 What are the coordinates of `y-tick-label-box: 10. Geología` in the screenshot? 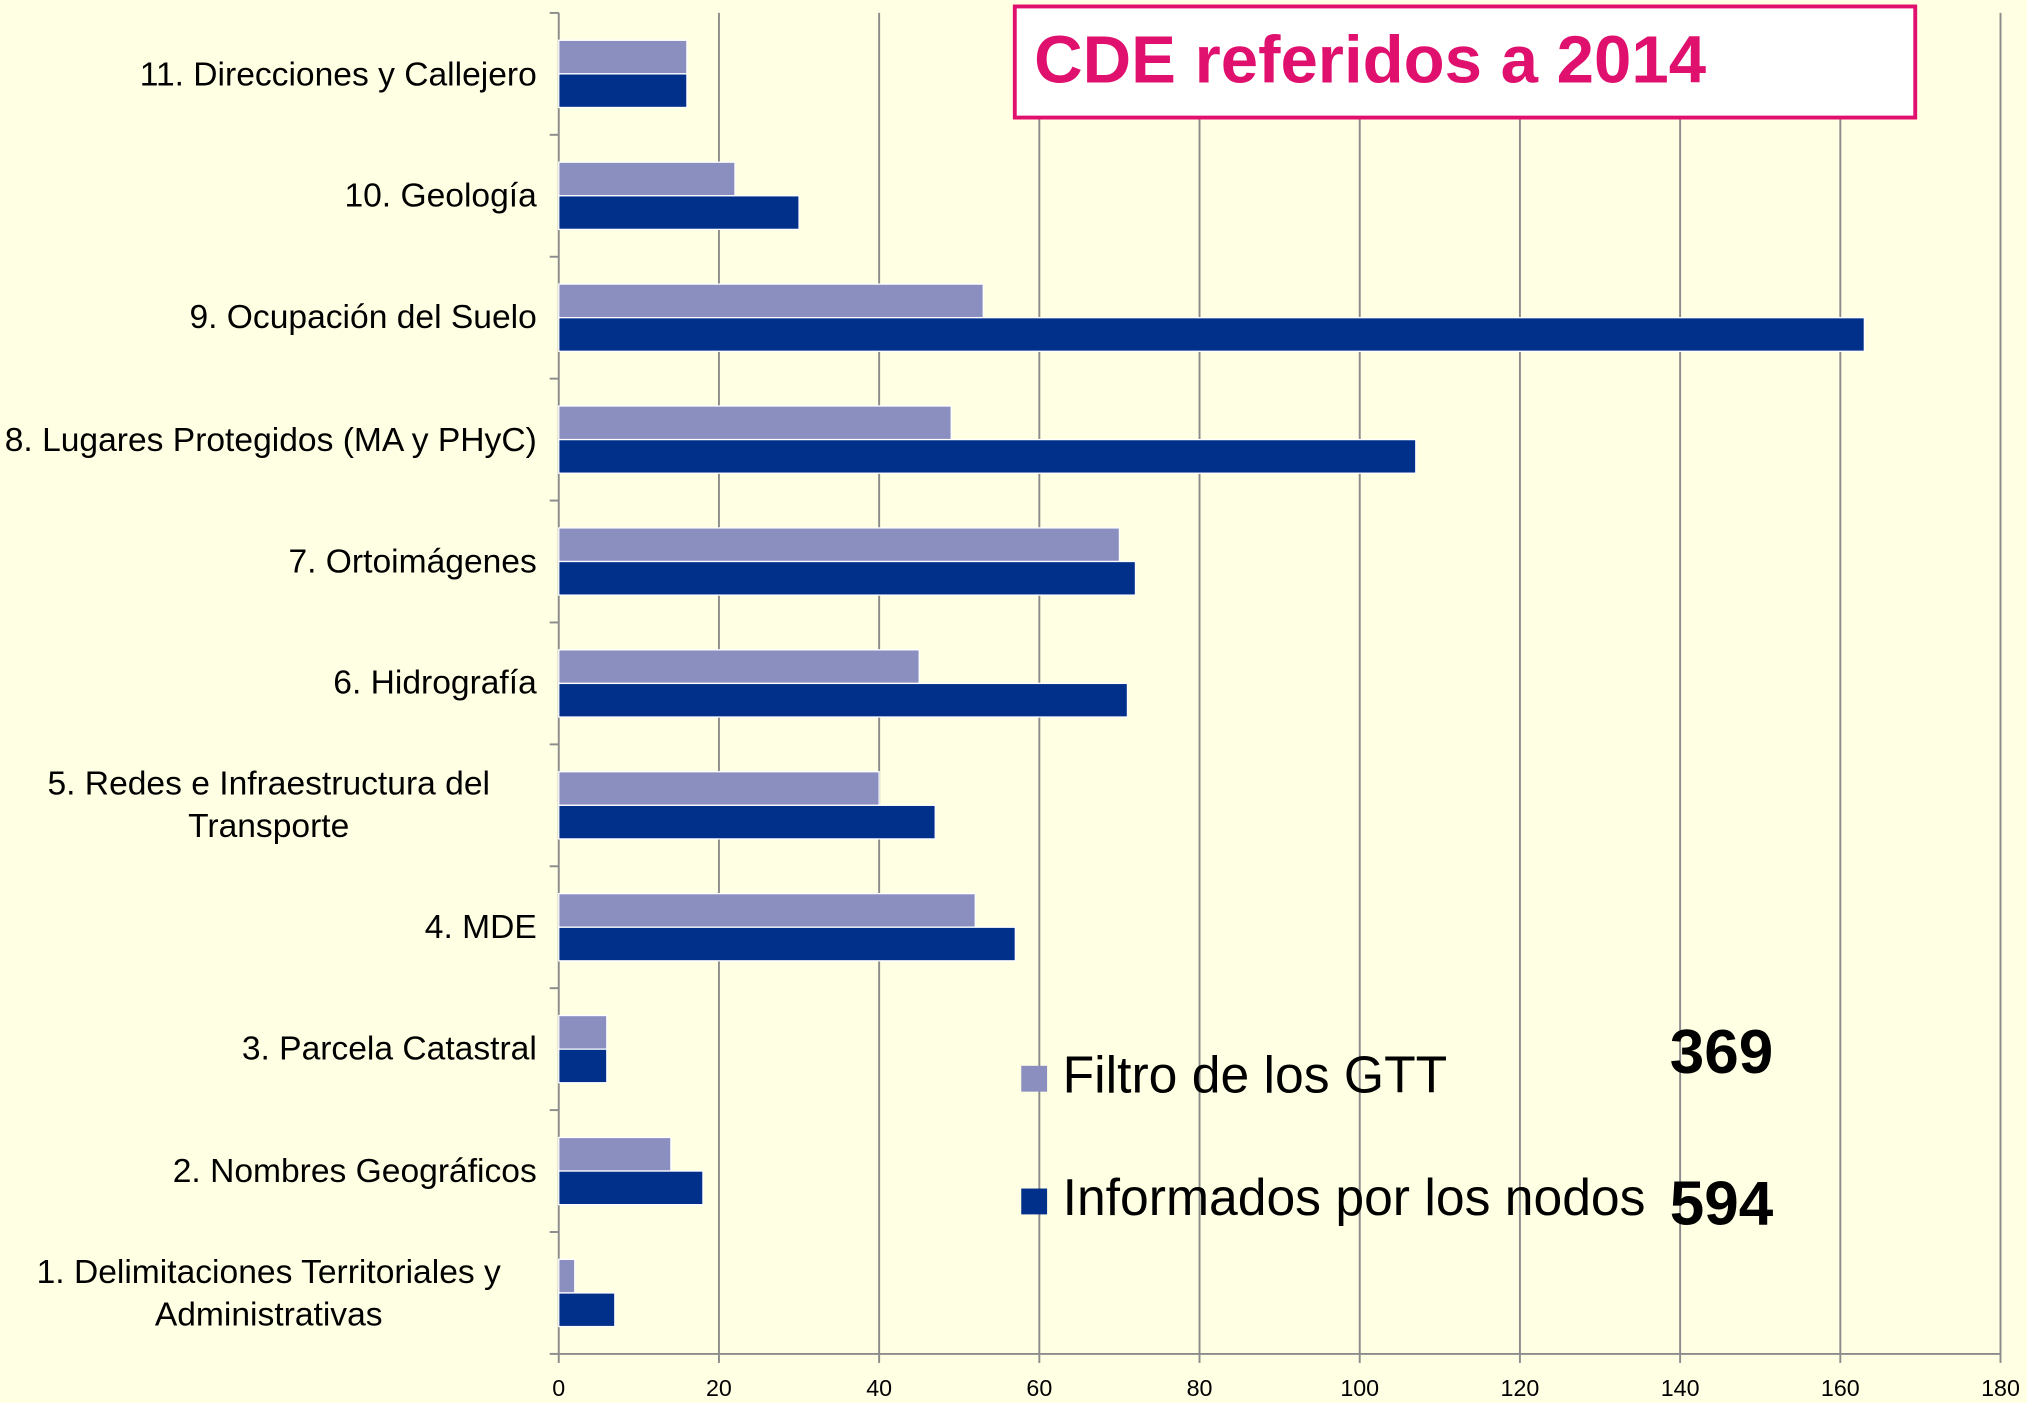 It's located at (269, 195).